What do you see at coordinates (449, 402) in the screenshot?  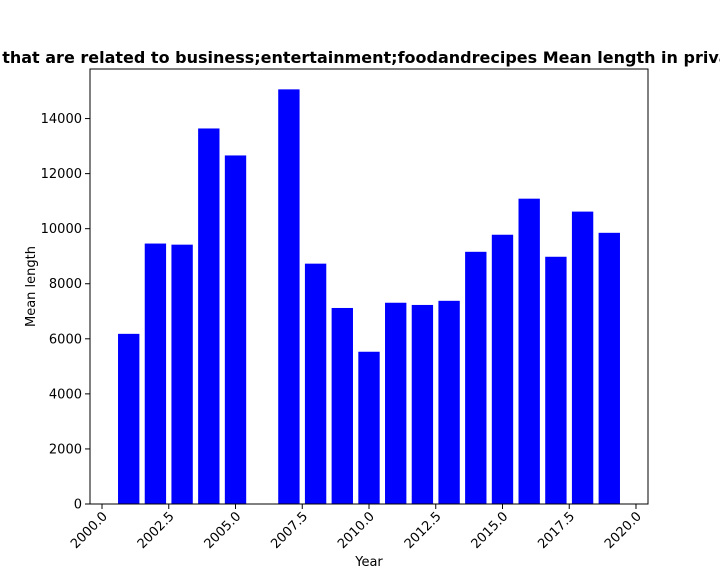 I see `bar-2013` at bounding box center [449, 402].